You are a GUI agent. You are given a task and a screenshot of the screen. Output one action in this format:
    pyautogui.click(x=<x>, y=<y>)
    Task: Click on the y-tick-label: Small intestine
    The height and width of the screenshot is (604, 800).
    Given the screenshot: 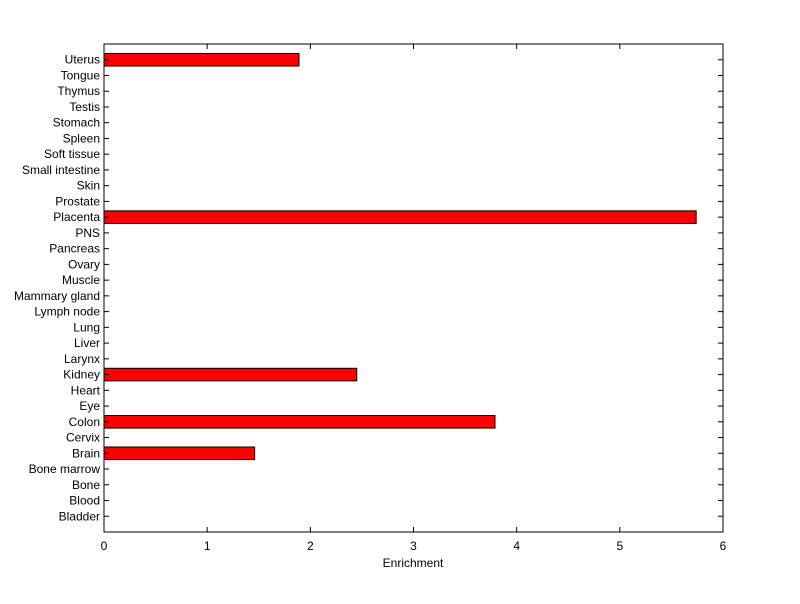 What is the action you would take?
    pyautogui.click(x=61, y=170)
    